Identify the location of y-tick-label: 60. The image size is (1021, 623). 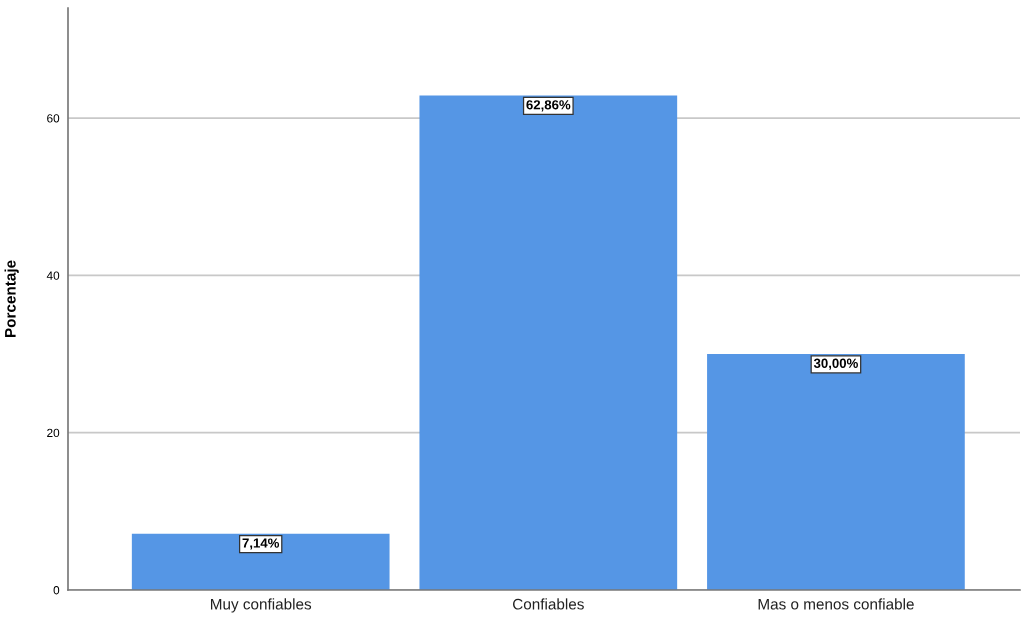
(53, 118).